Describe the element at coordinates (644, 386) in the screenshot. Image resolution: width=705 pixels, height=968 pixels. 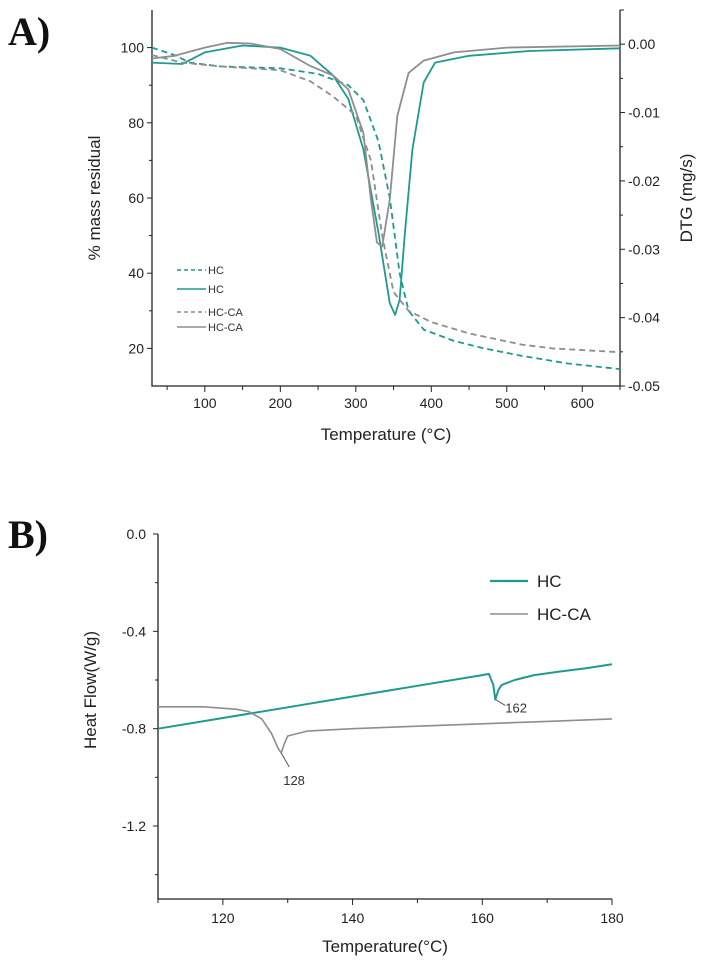
I see `y2-tick-label: -0.05` at that location.